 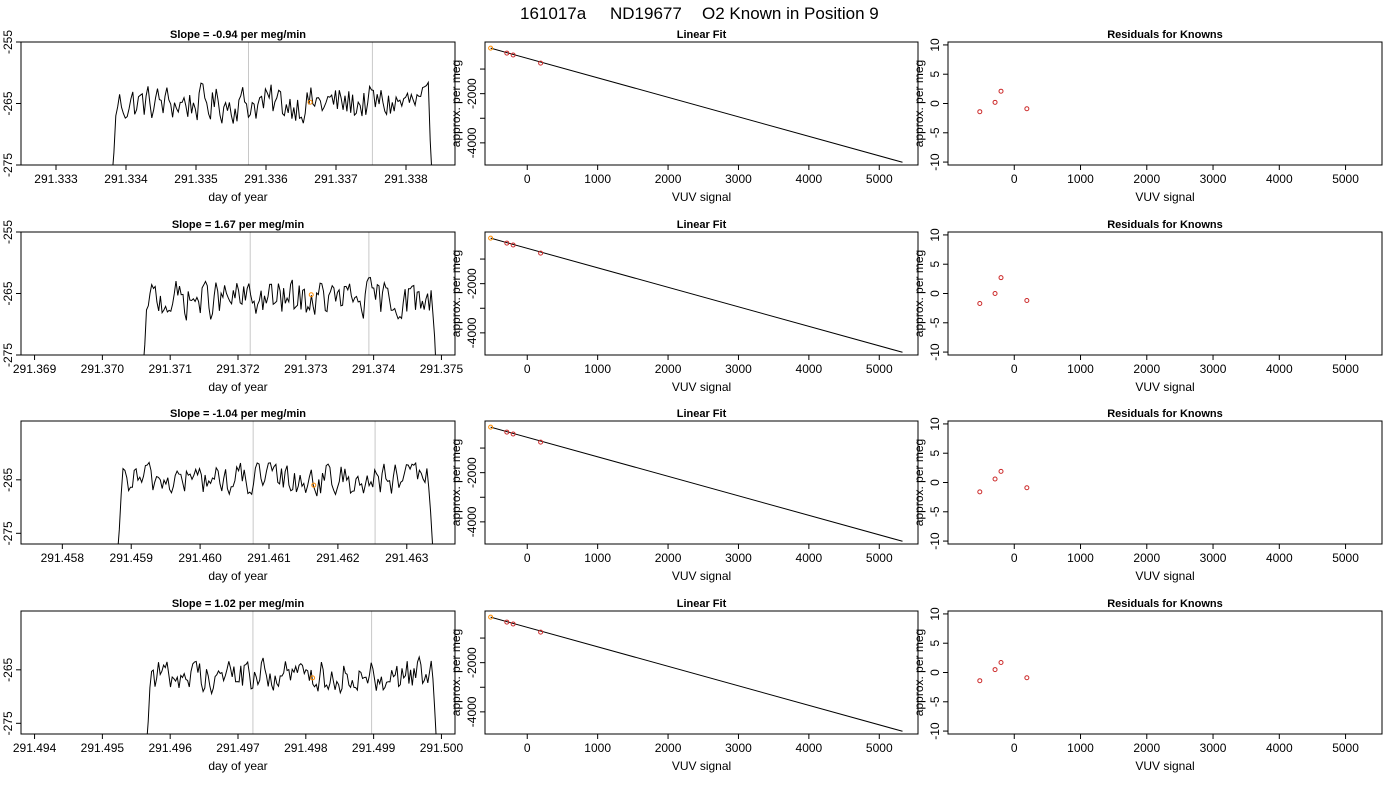 I want to click on panel-title: Slope = 1.67 per meg/min, so click(x=238, y=225).